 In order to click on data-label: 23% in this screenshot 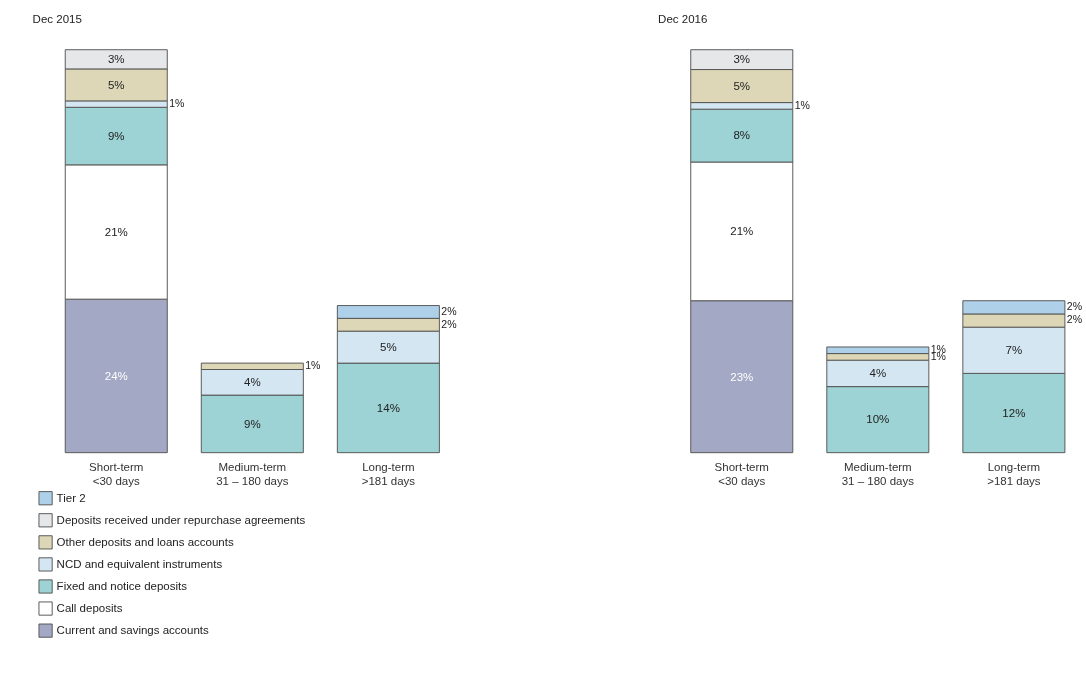, I will do `click(742, 376)`.